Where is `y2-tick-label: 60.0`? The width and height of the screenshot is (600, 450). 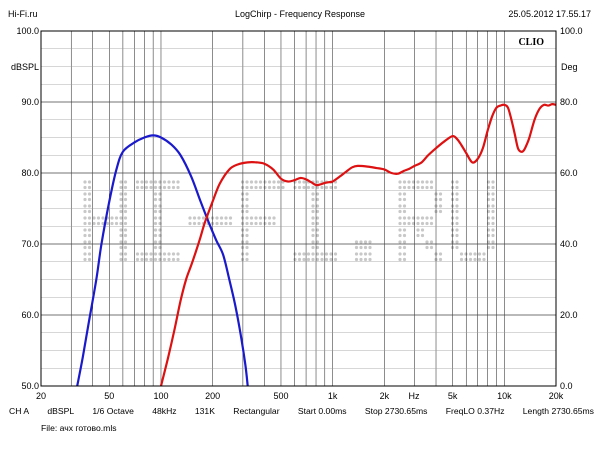 y2-tick-label: 60.0 is located at coordinates (569, 173).